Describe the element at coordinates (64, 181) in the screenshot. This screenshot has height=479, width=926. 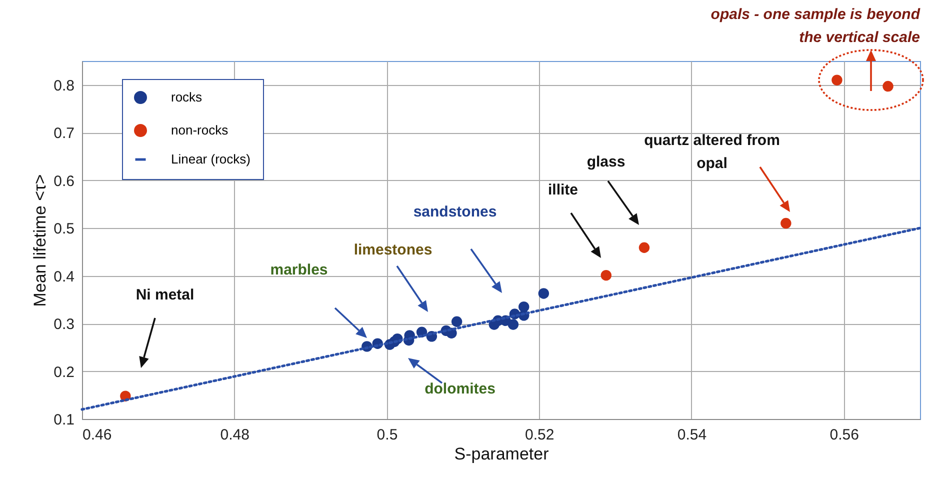
I see `y-tick-label: 0.6` at that location.